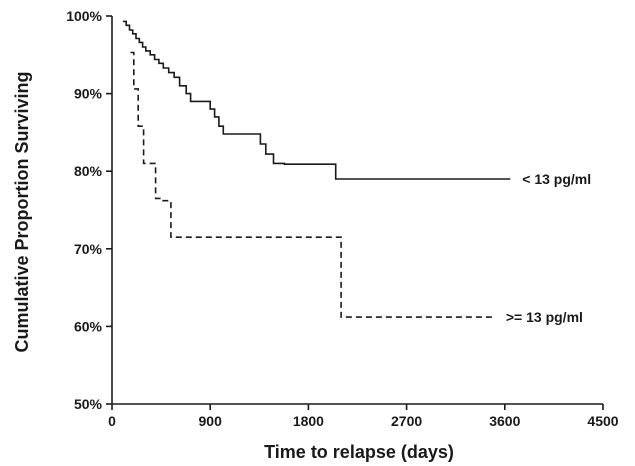 Image resolution: width=635 pixels, height=466 pixels. Describe the element at coordinates (556, 179) in the screenshot. I see `series-label-1: < 13 pg/ml` at that location.